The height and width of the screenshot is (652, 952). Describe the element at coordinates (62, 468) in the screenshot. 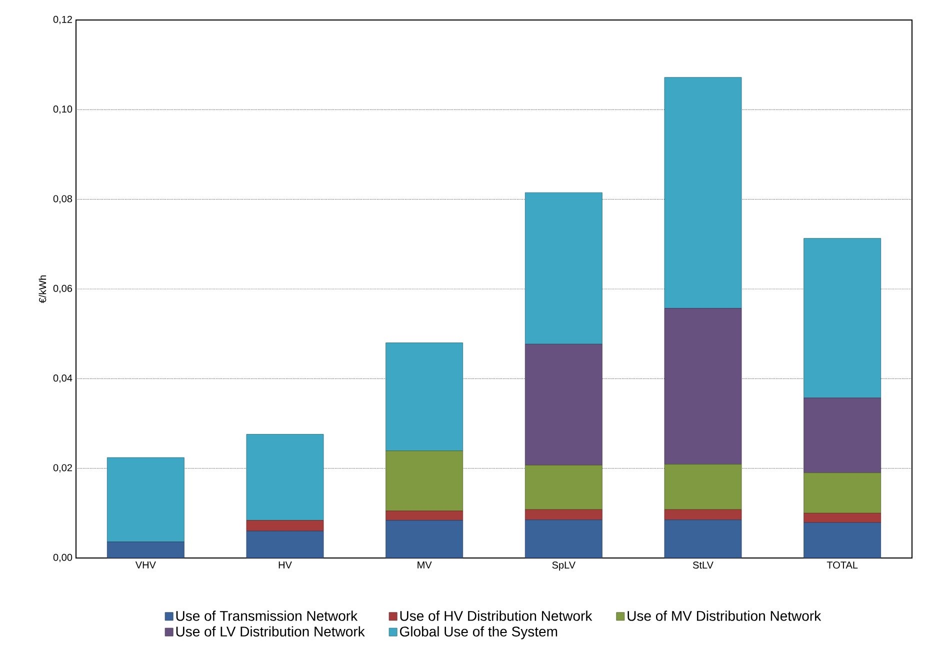

I see `y-tick-label: 0,02` at that location.